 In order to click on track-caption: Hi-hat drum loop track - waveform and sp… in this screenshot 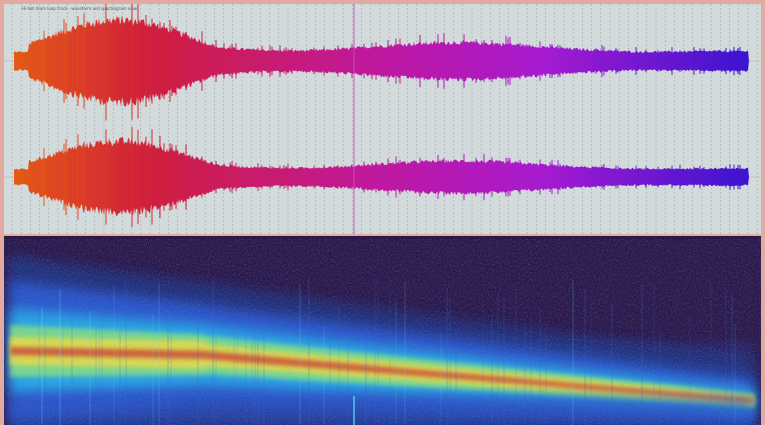, I will do `click(80, 8)`.